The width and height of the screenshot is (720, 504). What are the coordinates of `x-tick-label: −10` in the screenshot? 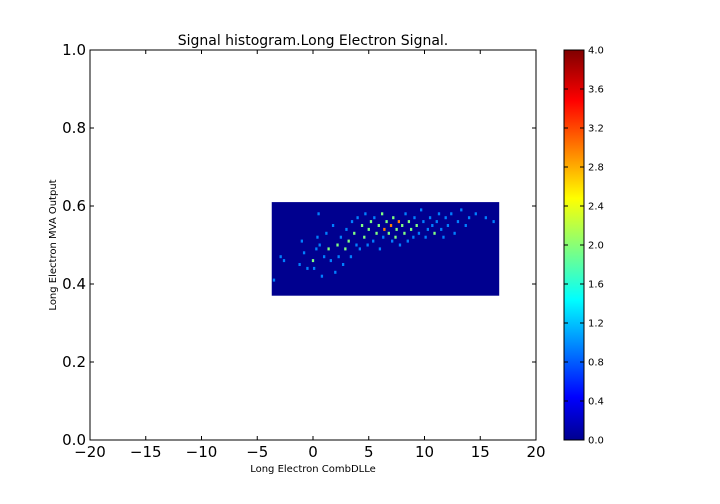 It's located at (202, 452).